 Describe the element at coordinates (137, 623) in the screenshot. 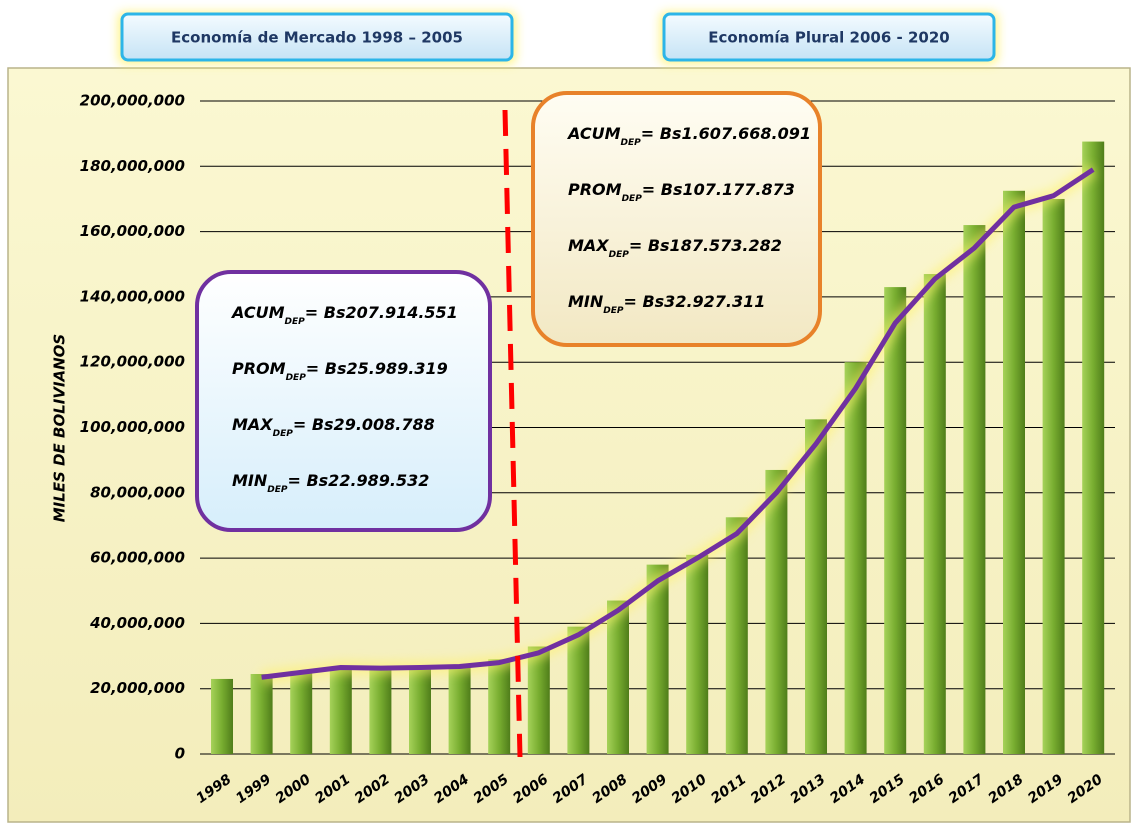

I see `y-tick-label: 40,000,000` at that location.